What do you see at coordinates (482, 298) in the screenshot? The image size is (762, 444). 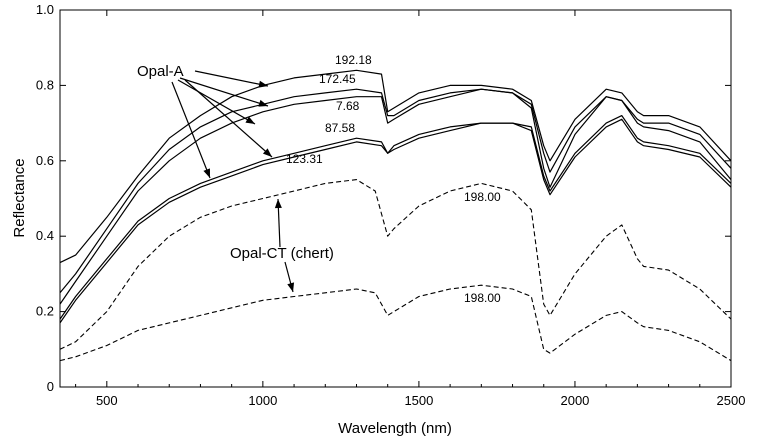 I see `series-label-6: 198.00` at bounding box center [482, 298].